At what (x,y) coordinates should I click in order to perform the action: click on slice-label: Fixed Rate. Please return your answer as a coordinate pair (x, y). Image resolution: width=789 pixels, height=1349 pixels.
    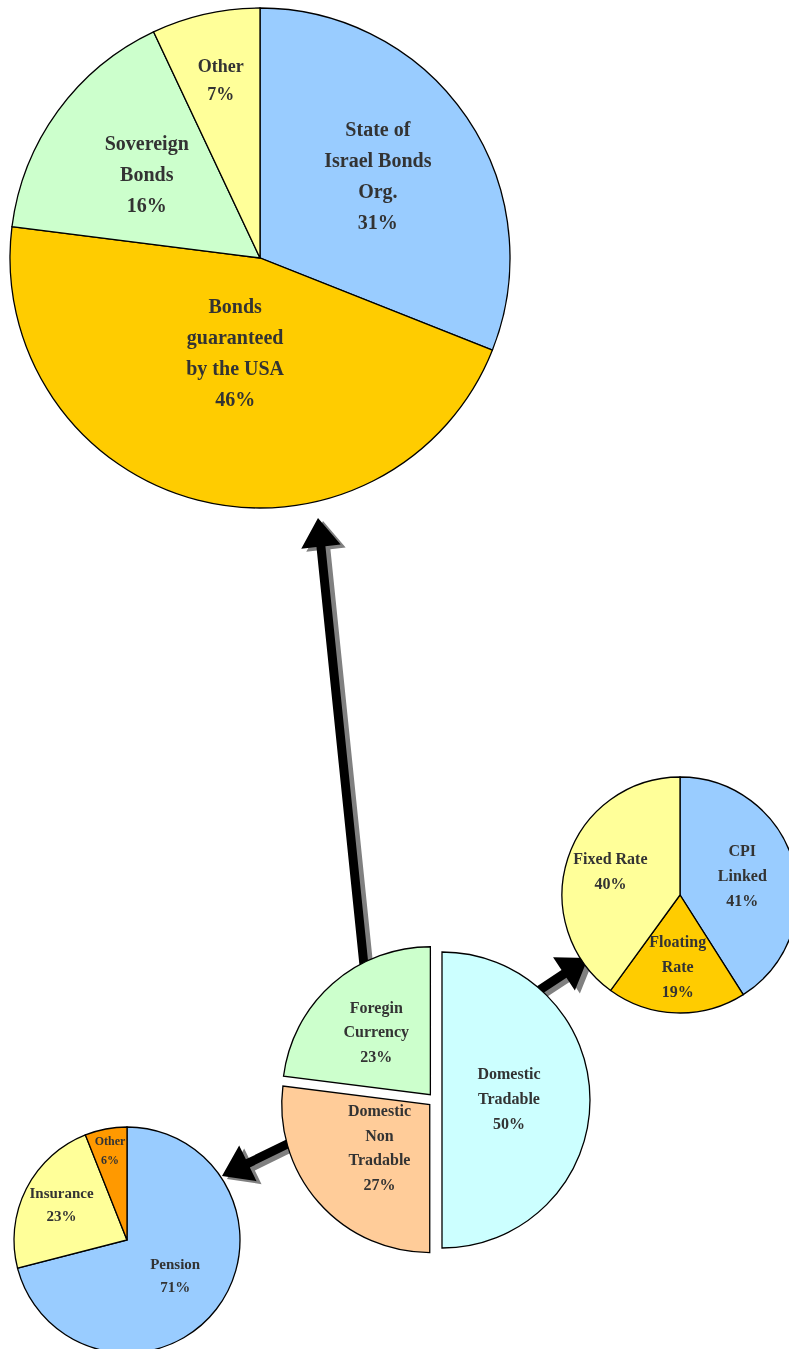
    Looking at the image, I should click on (610, 858).